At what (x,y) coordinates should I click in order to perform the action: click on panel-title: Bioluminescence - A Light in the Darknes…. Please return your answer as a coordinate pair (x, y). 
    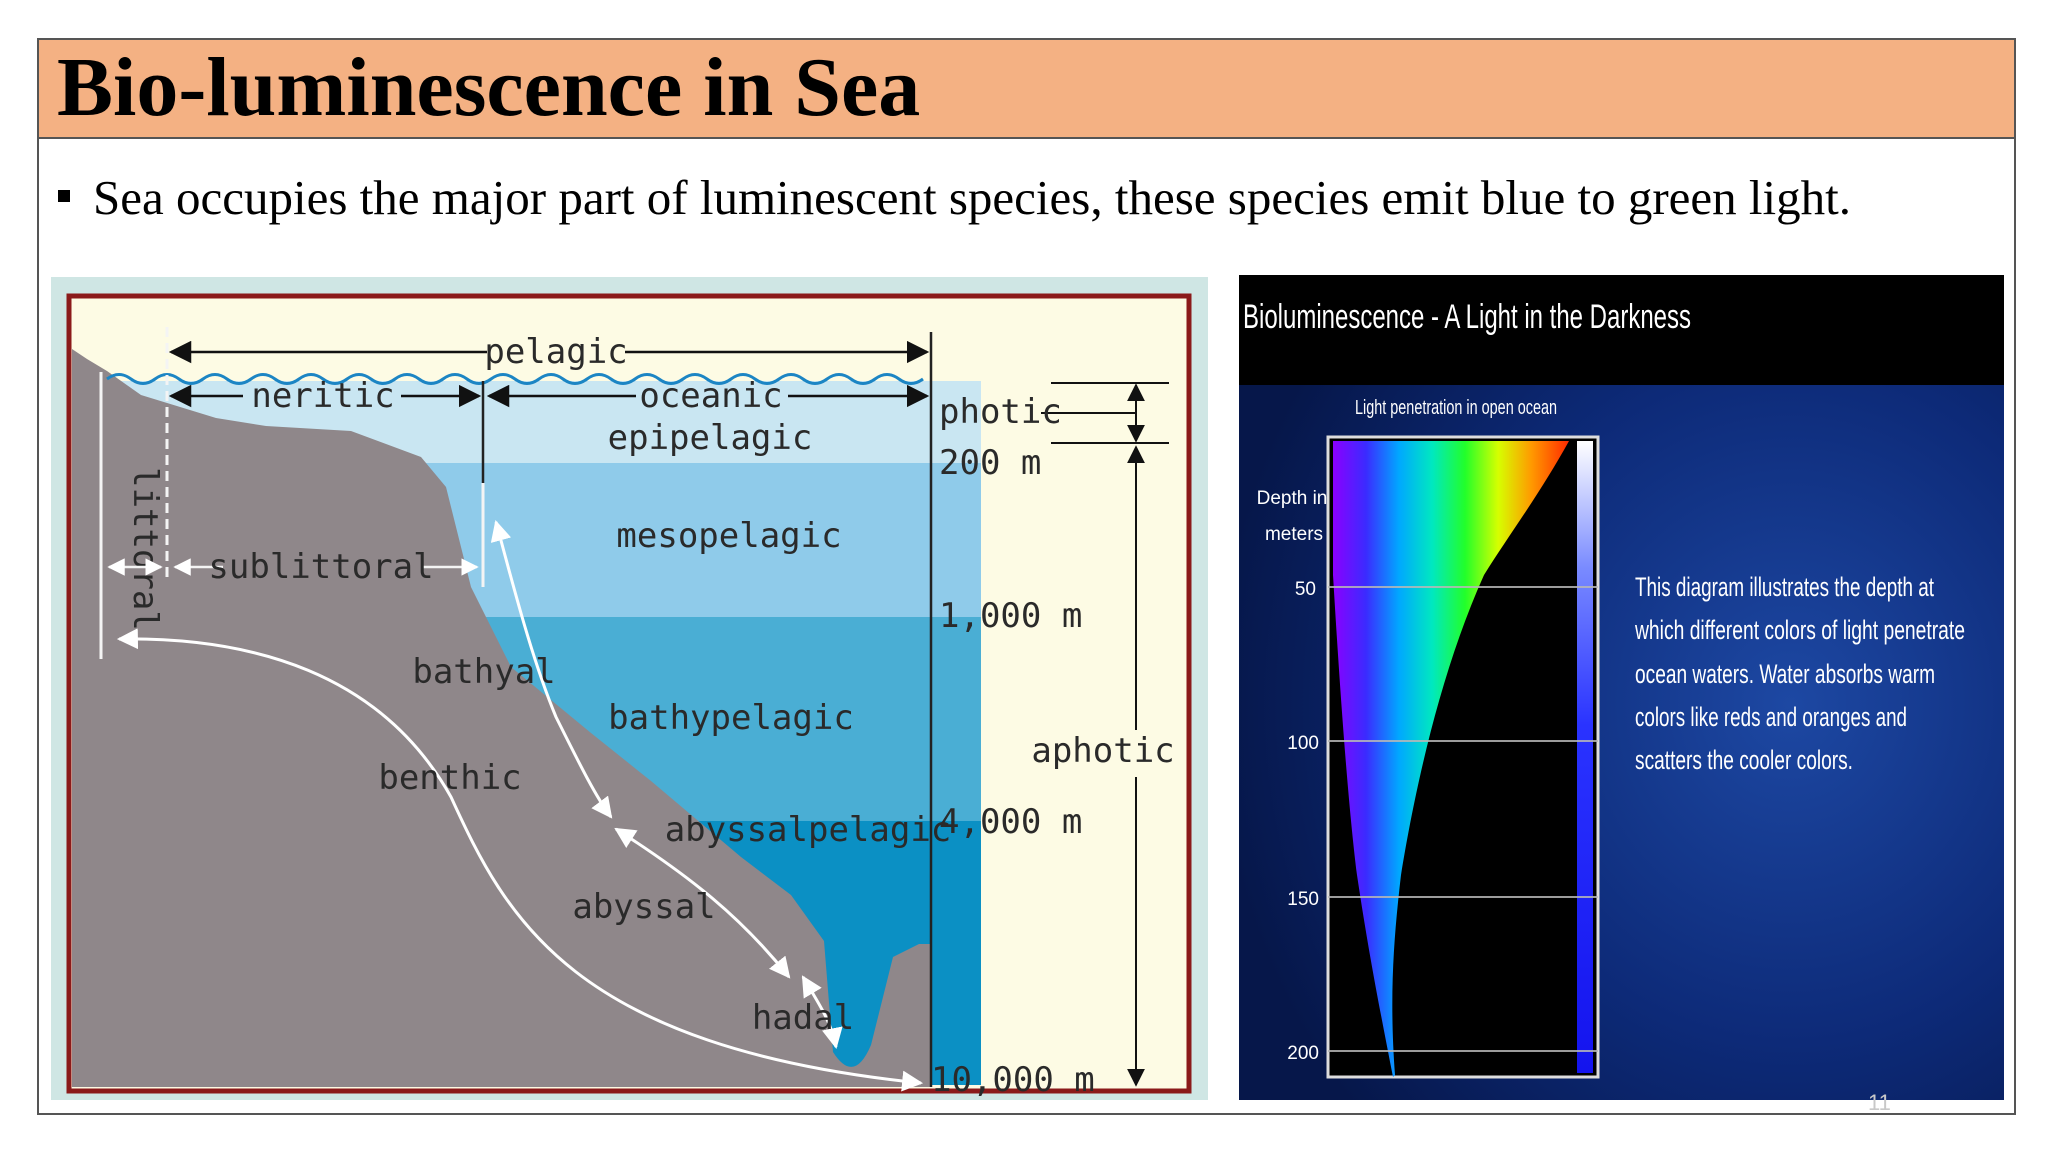
    Looking at the image, I should click on (1467, 317).